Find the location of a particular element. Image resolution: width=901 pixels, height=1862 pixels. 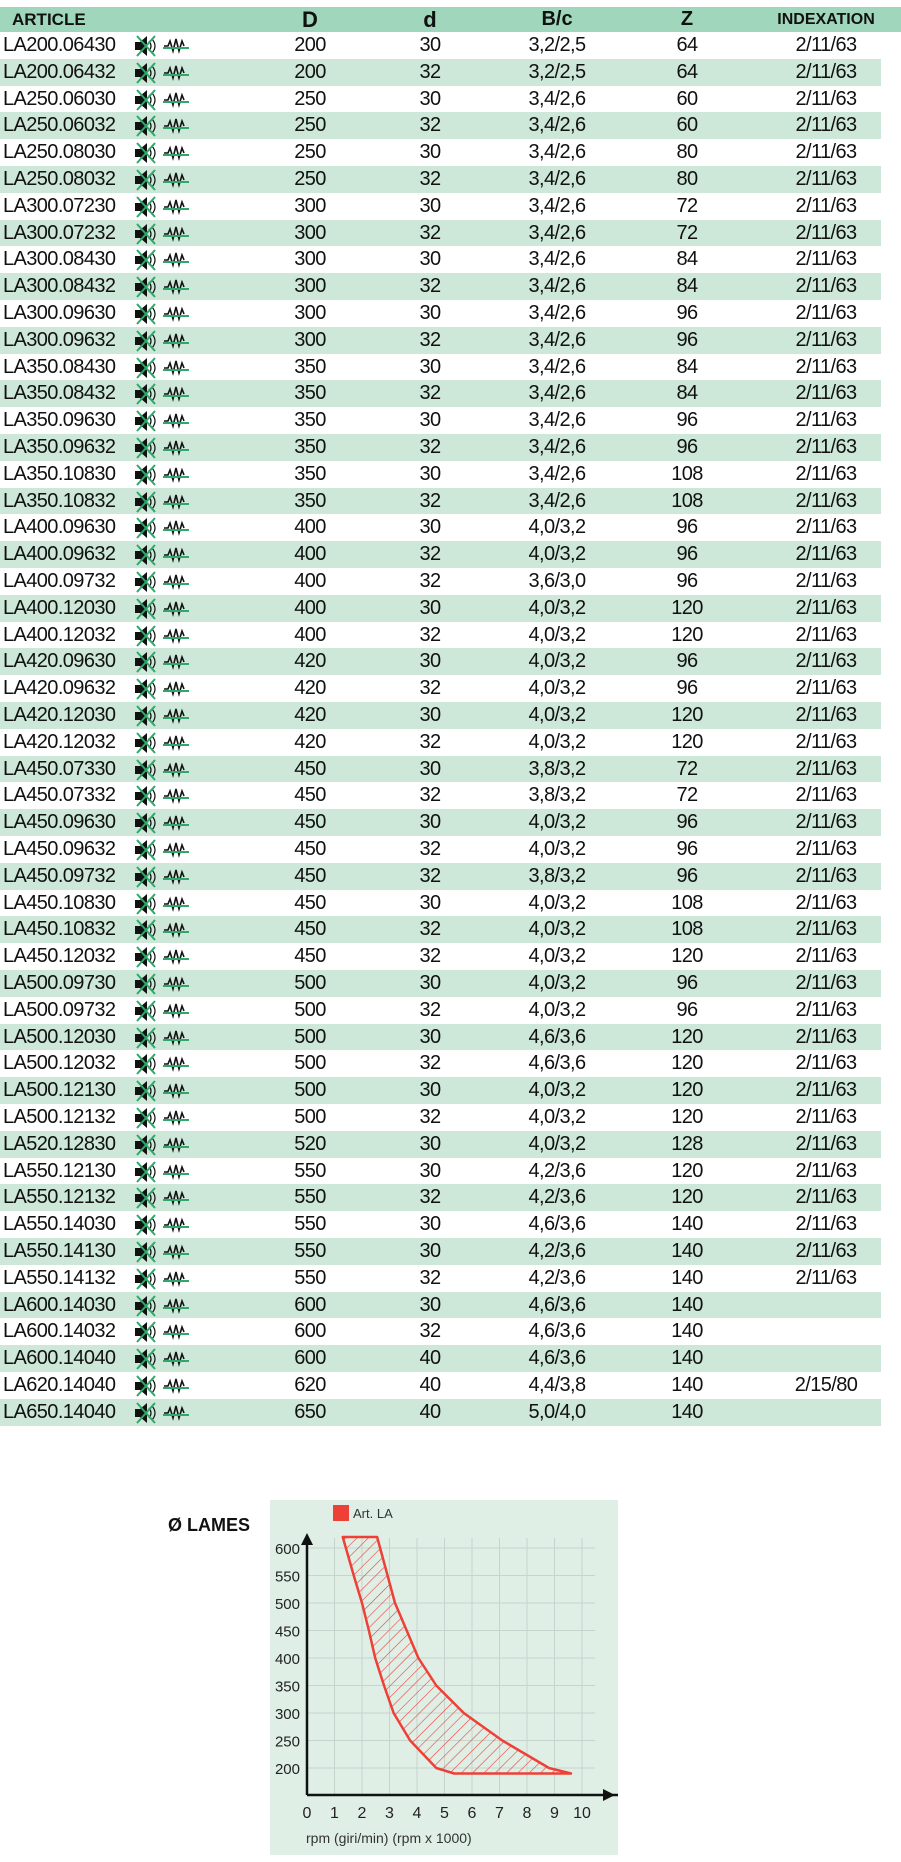

cell-d: 40 is located at coordinates (430, 1385).